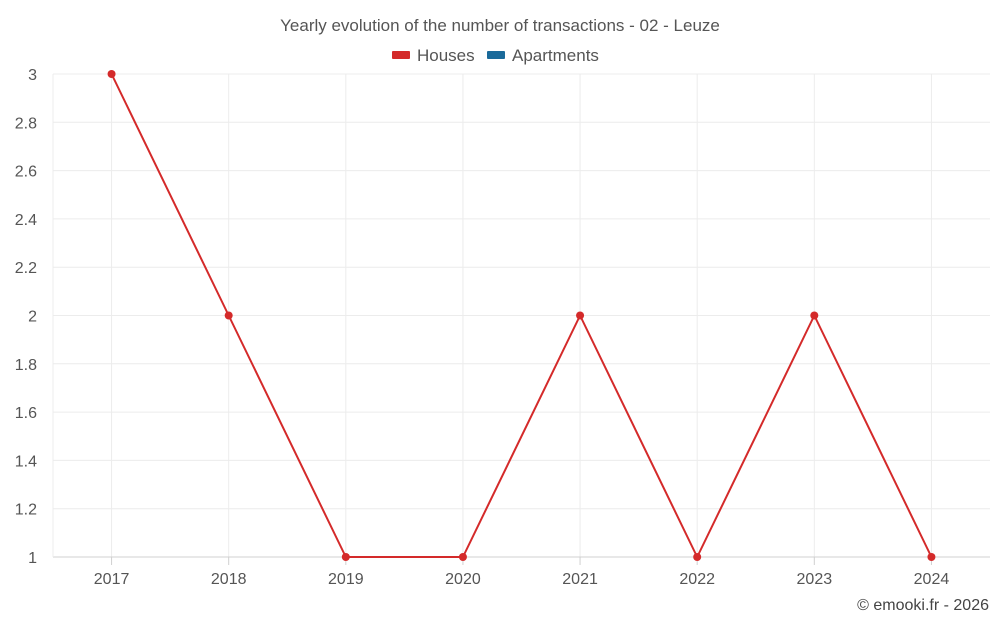 The image size is (1000, 625). I want to click on legend-item-apartments: Apartments, so click(543, 55).